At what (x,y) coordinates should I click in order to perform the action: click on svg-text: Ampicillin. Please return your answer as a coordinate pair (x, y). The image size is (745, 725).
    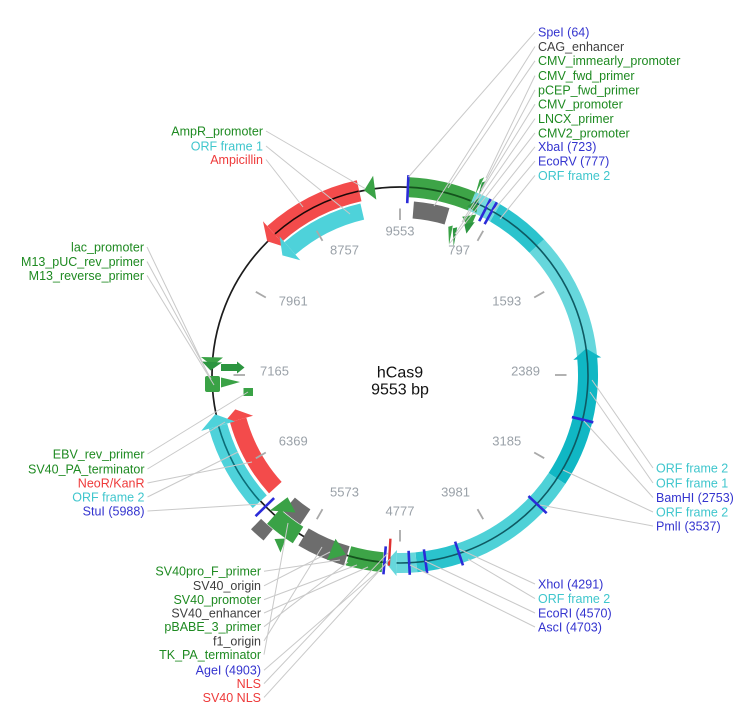
    Looking at the image, I should click on (236, 160).